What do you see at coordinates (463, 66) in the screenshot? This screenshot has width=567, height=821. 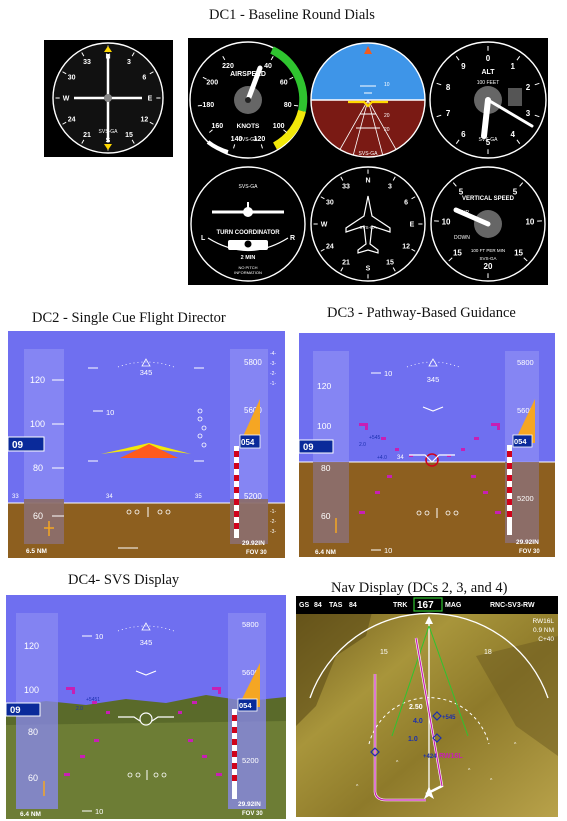 I see `alt-tick: 9` at bounding box center [463, 66].